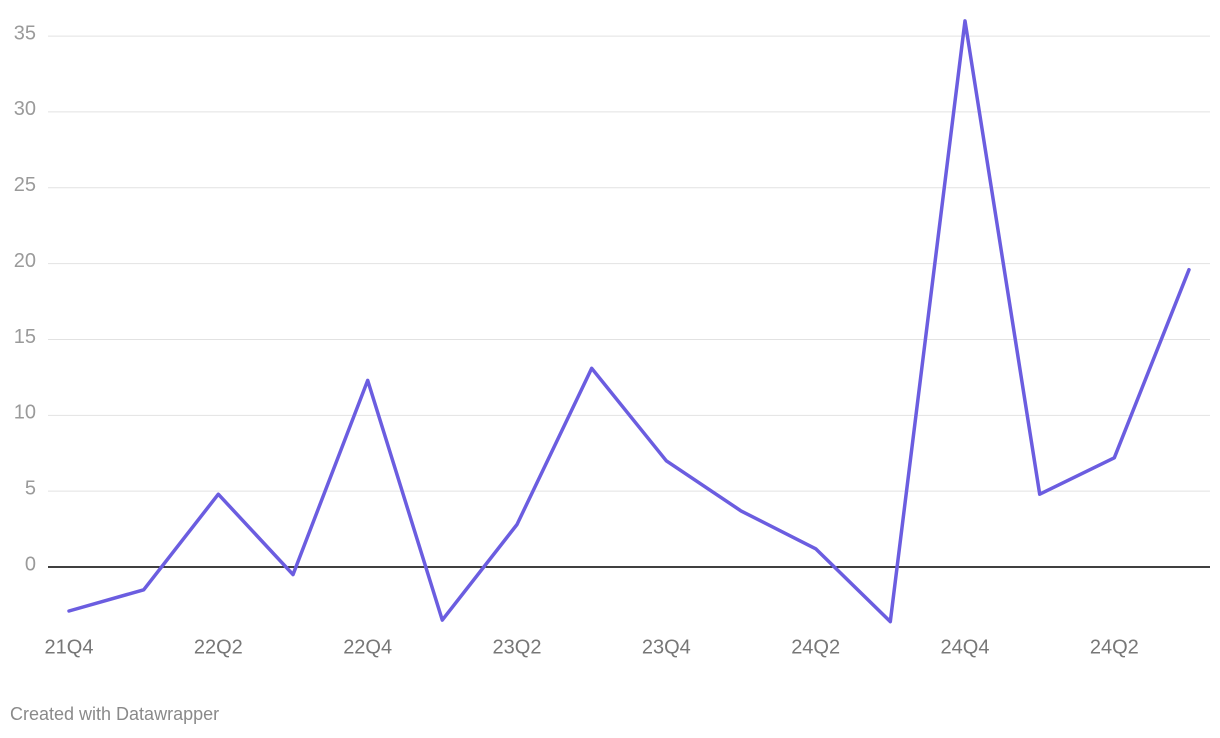 This screenshot has height=738, width=1220. What do you see at coordinates (218, 647) in the screenshot?
I see `x-tick-label: 22Q2` at bounding box center [218, 647].